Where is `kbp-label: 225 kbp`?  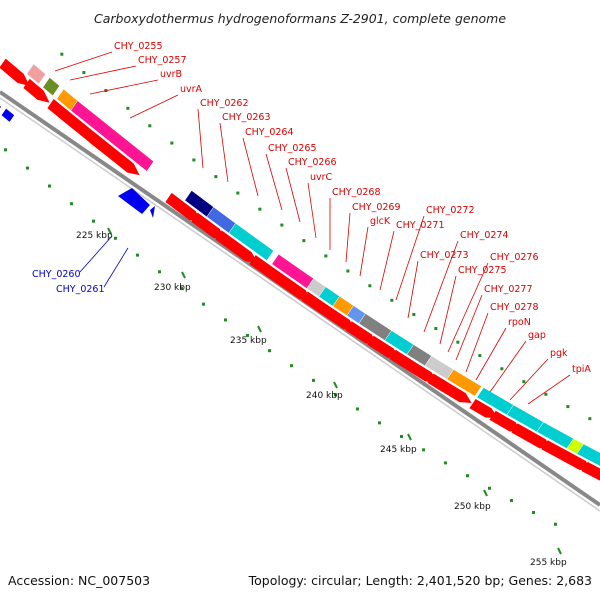
kbp-label: 225 kbp is located at coordinates (94, 236).